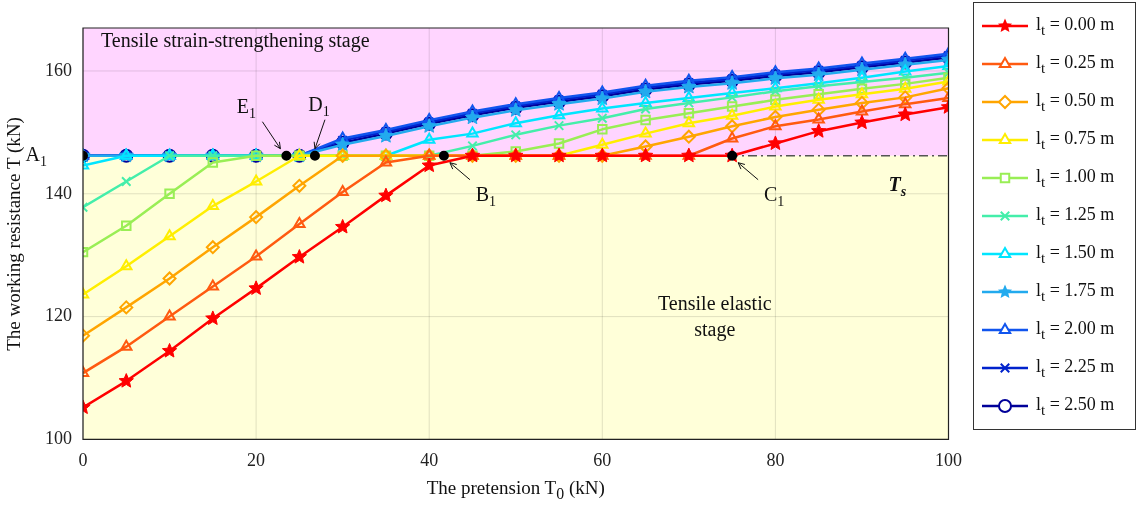  What do you see at coordinates (13, 233) in the screenshot?
I see `y-axis-title: The working resistance T (kN)` at bounding box center [13, 233].